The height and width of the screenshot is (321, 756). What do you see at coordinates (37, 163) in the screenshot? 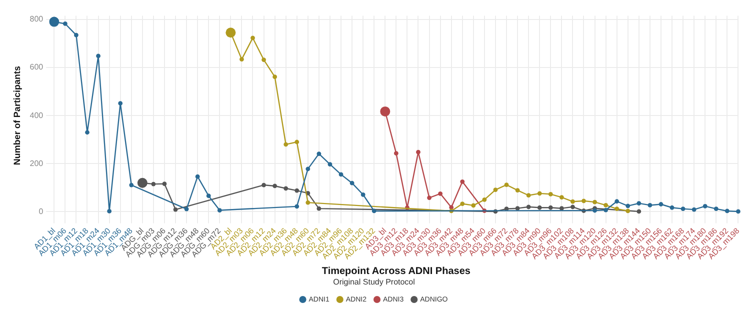
I see `y-tick-label: 200` at bounding box center [37, 163].